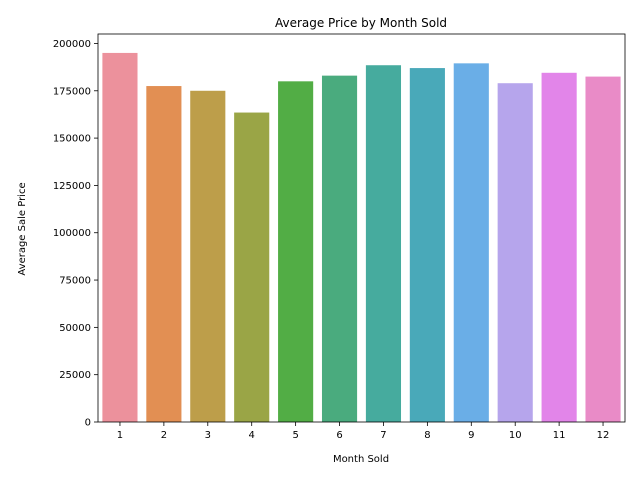 This screenshot has width=640, height=480. I want to click on x-tick-label: 8, so click(427, 435).